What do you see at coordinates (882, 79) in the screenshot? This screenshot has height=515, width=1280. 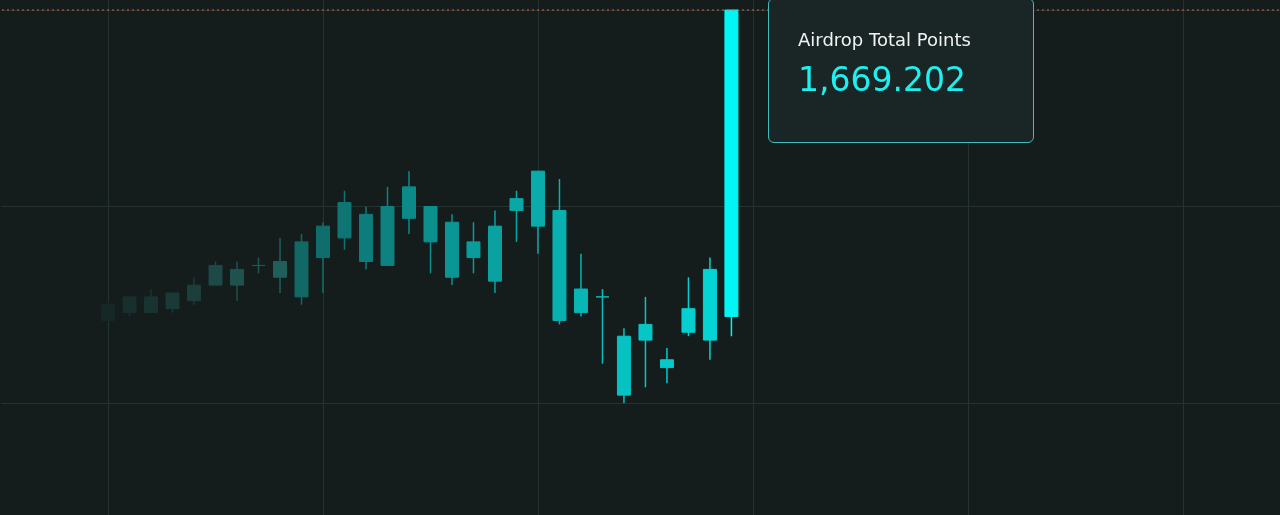 I see `text: 1,669.202` at bounding box center [882, 79].